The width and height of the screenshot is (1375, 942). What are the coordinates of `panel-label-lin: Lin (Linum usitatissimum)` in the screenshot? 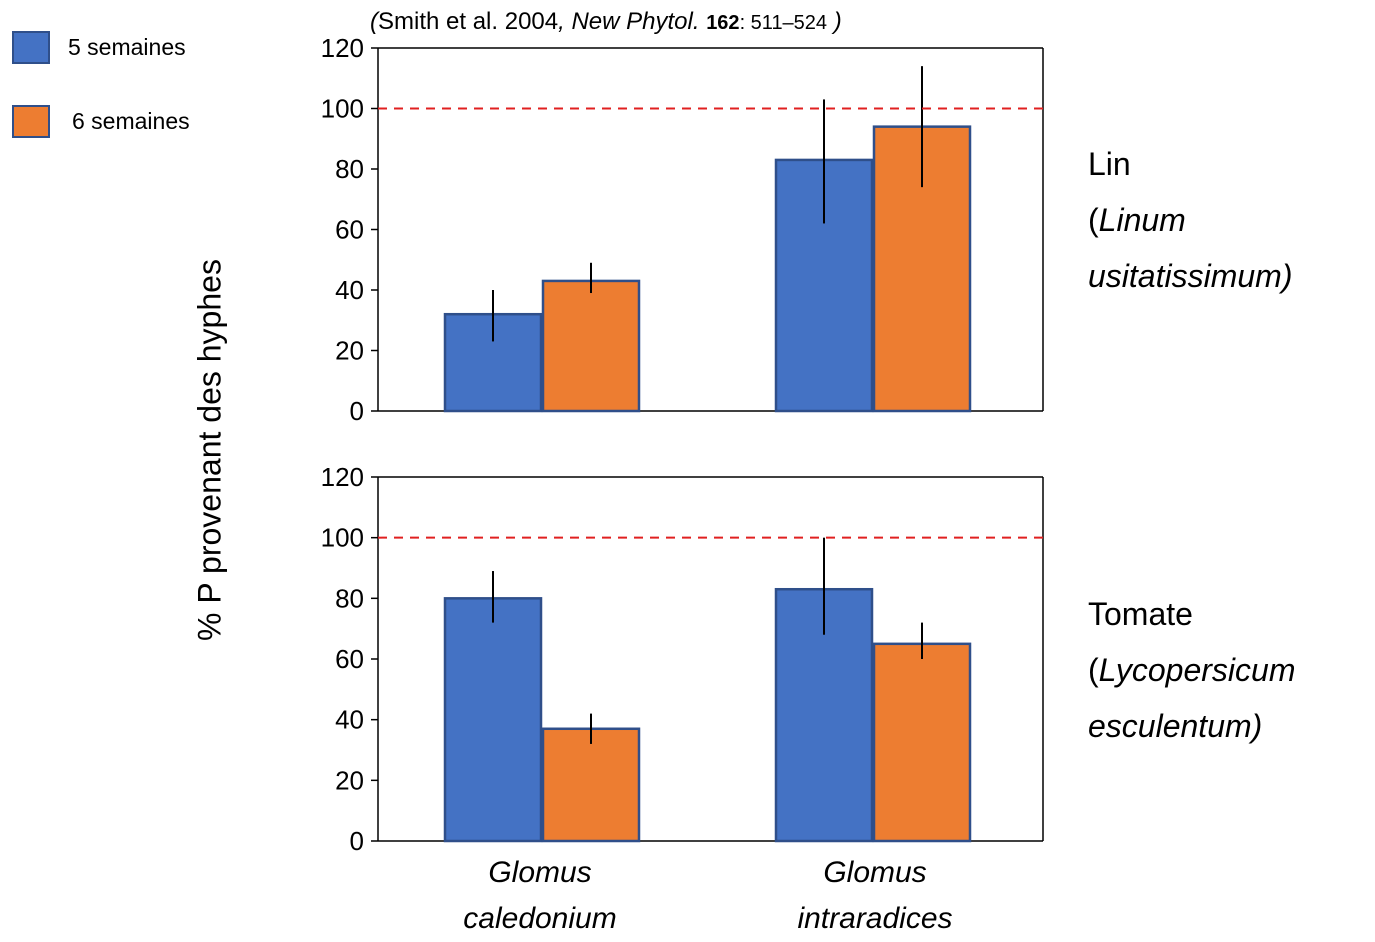 It's located at (1190, 220).